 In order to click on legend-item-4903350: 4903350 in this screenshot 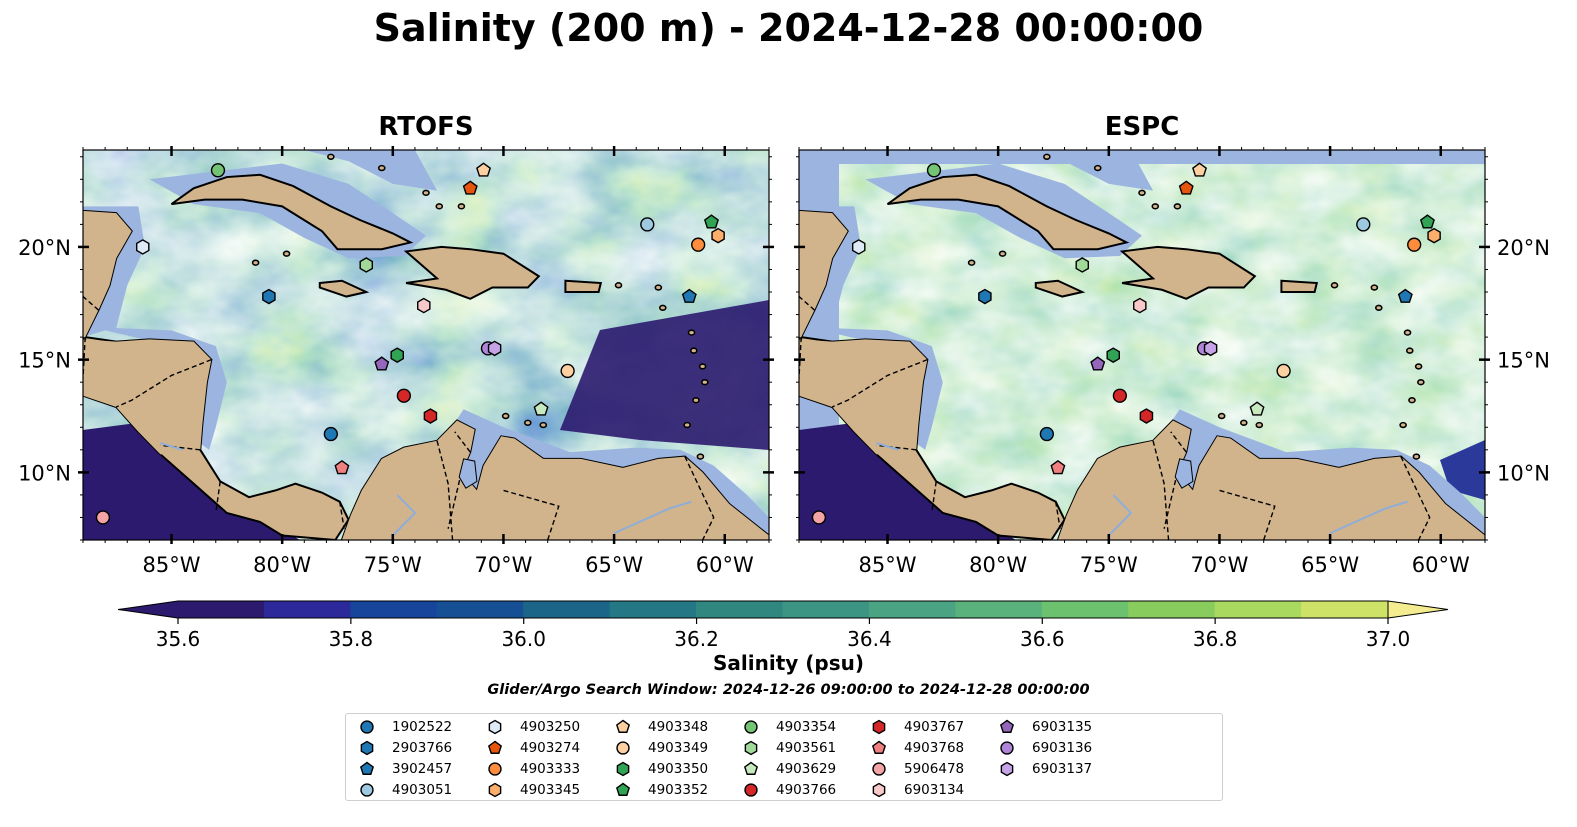, I will do `click(661, 769)`.